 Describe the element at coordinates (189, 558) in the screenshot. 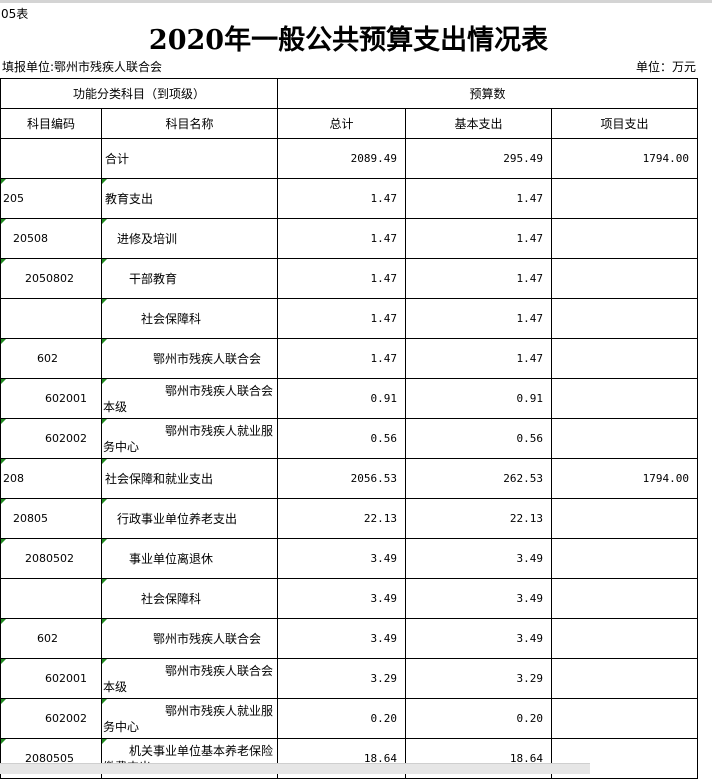

I see `cell-name: 事业单位离退休` at that location.